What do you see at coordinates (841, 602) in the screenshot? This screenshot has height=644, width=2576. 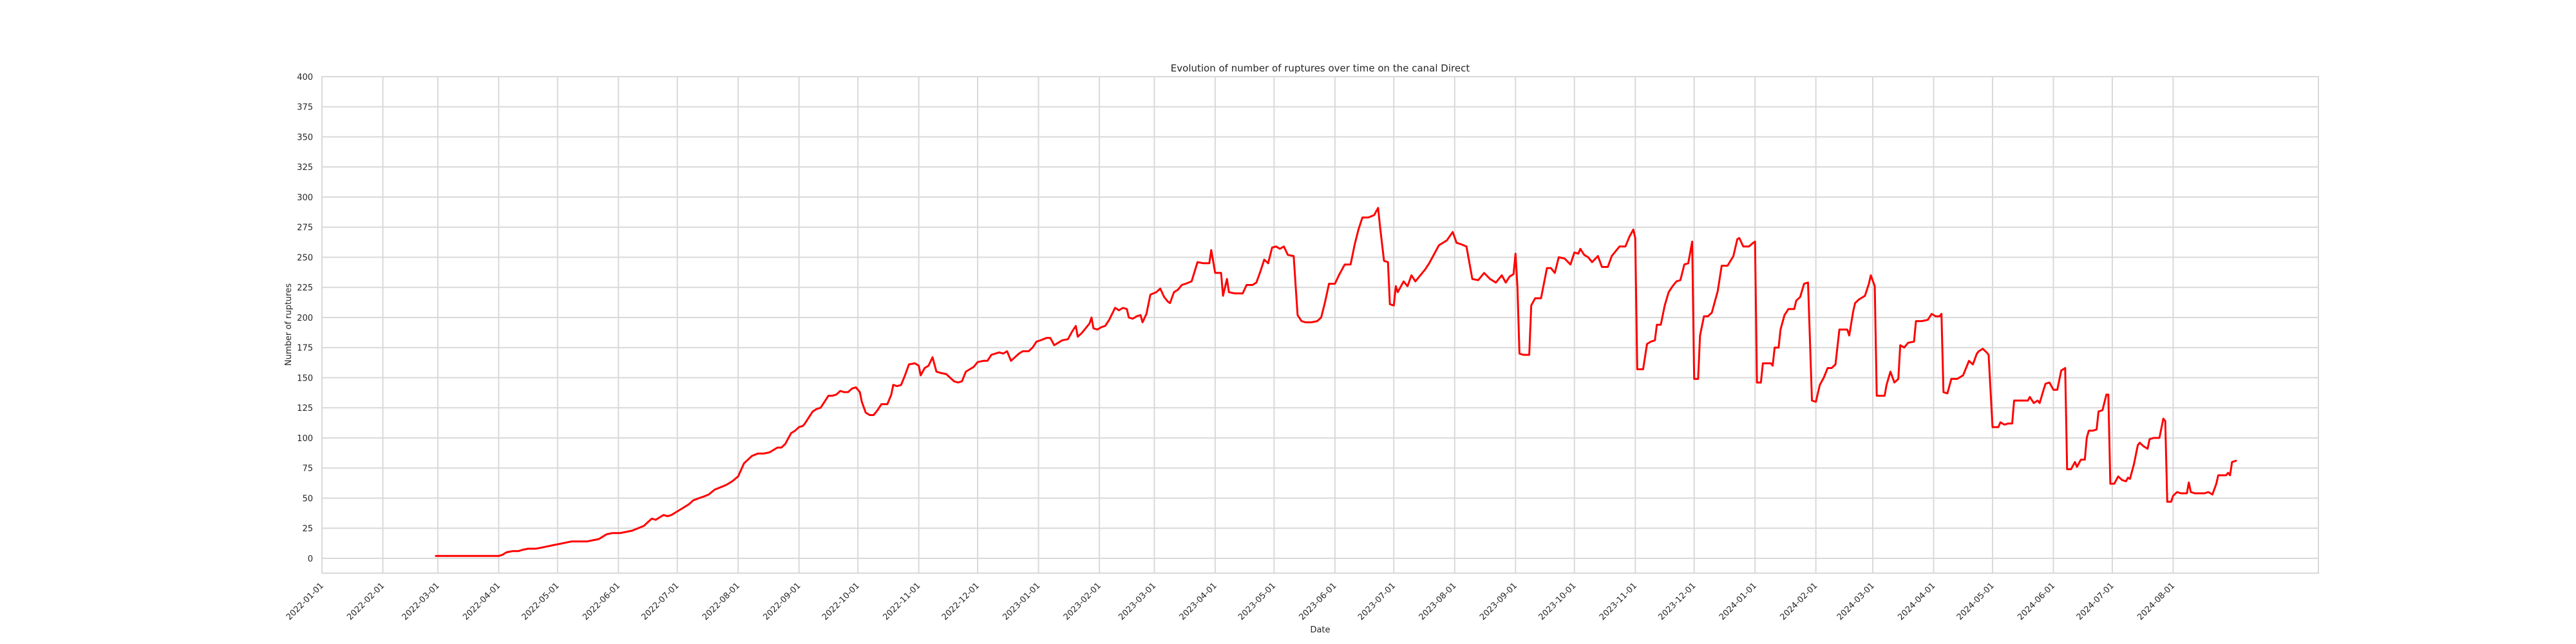 I see `x-tick-label: 2022-10-01` at bounding box center [841, 602].